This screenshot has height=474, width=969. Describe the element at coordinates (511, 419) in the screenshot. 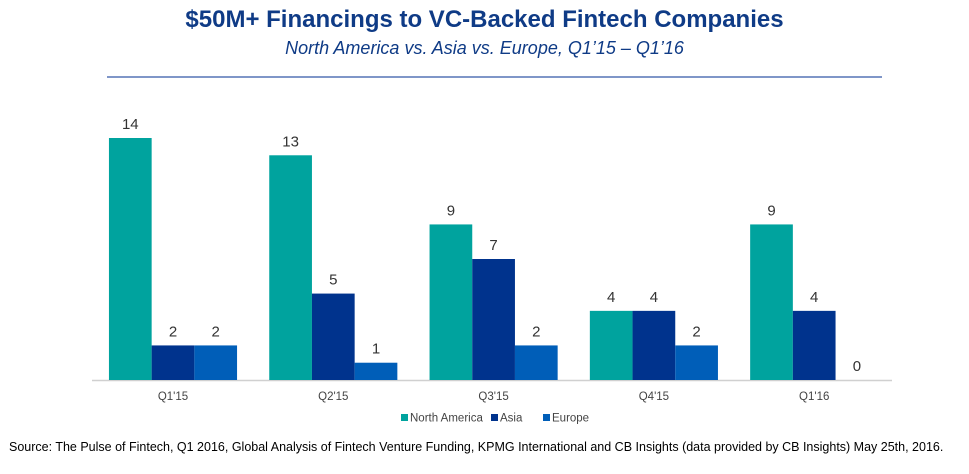

I see `legend-label: Asia` at that location.